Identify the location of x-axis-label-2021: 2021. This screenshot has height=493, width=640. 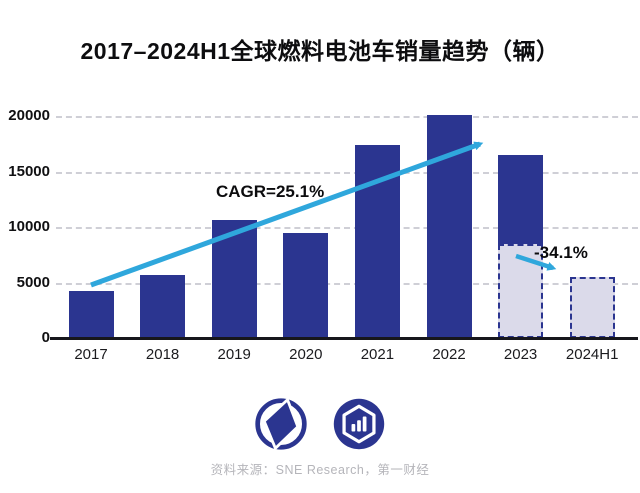
(377, 354).